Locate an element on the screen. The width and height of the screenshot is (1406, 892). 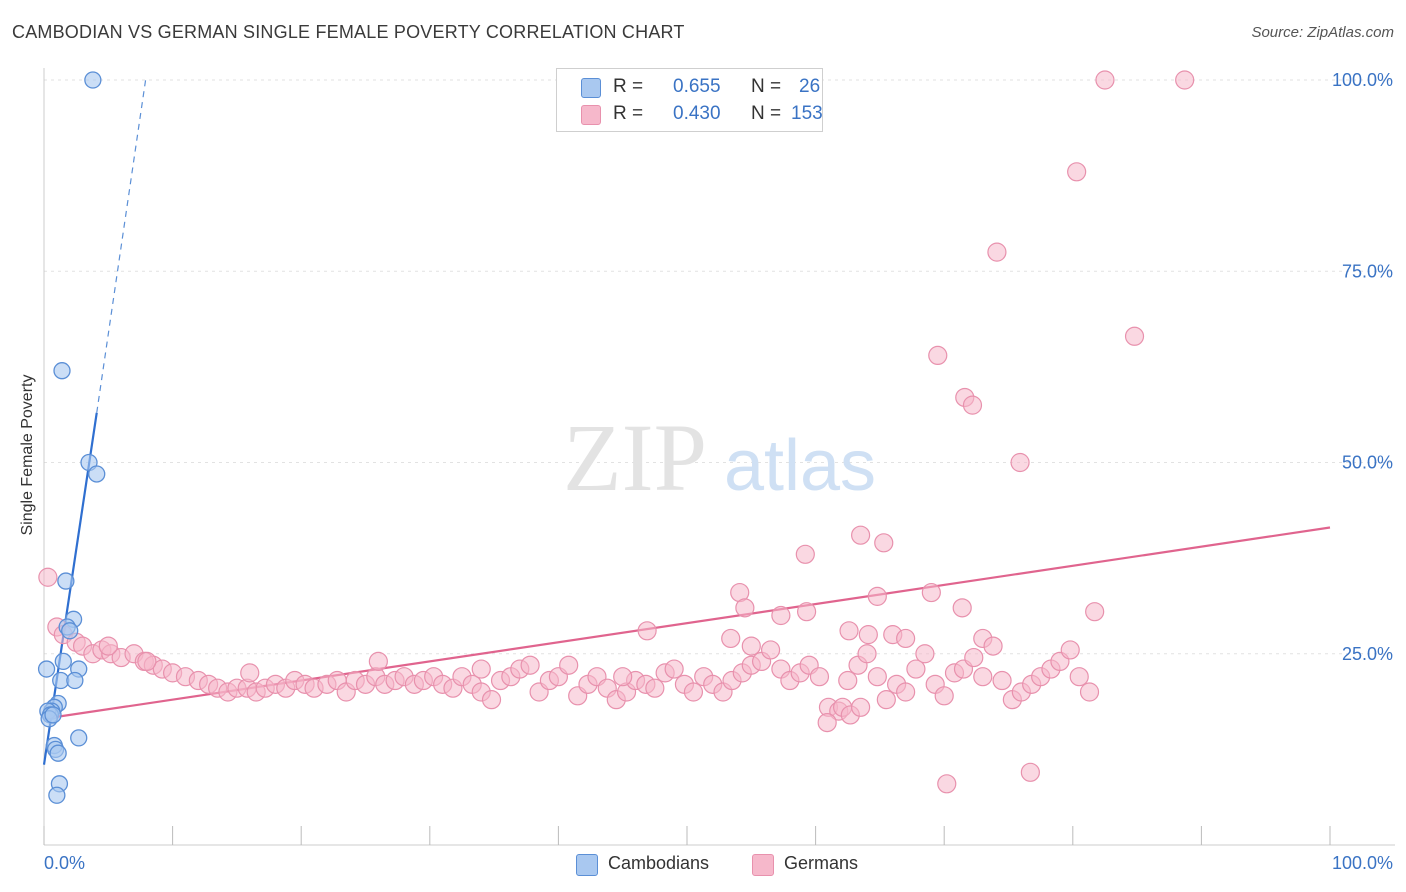
stats-legend: R = 0.655 N = 26 R = 0.430 N = 153 is located at coordinates (689, 100).